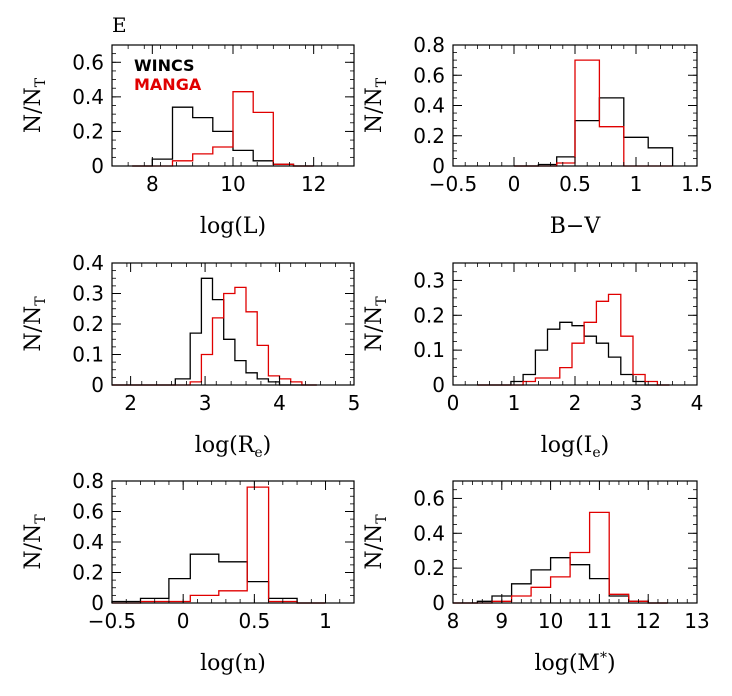 The height and width of the screenshot is (696, 732). Describe the element at coordinates (130, 403) in the screenshot. I see `x-tick-label: 2` at that location.